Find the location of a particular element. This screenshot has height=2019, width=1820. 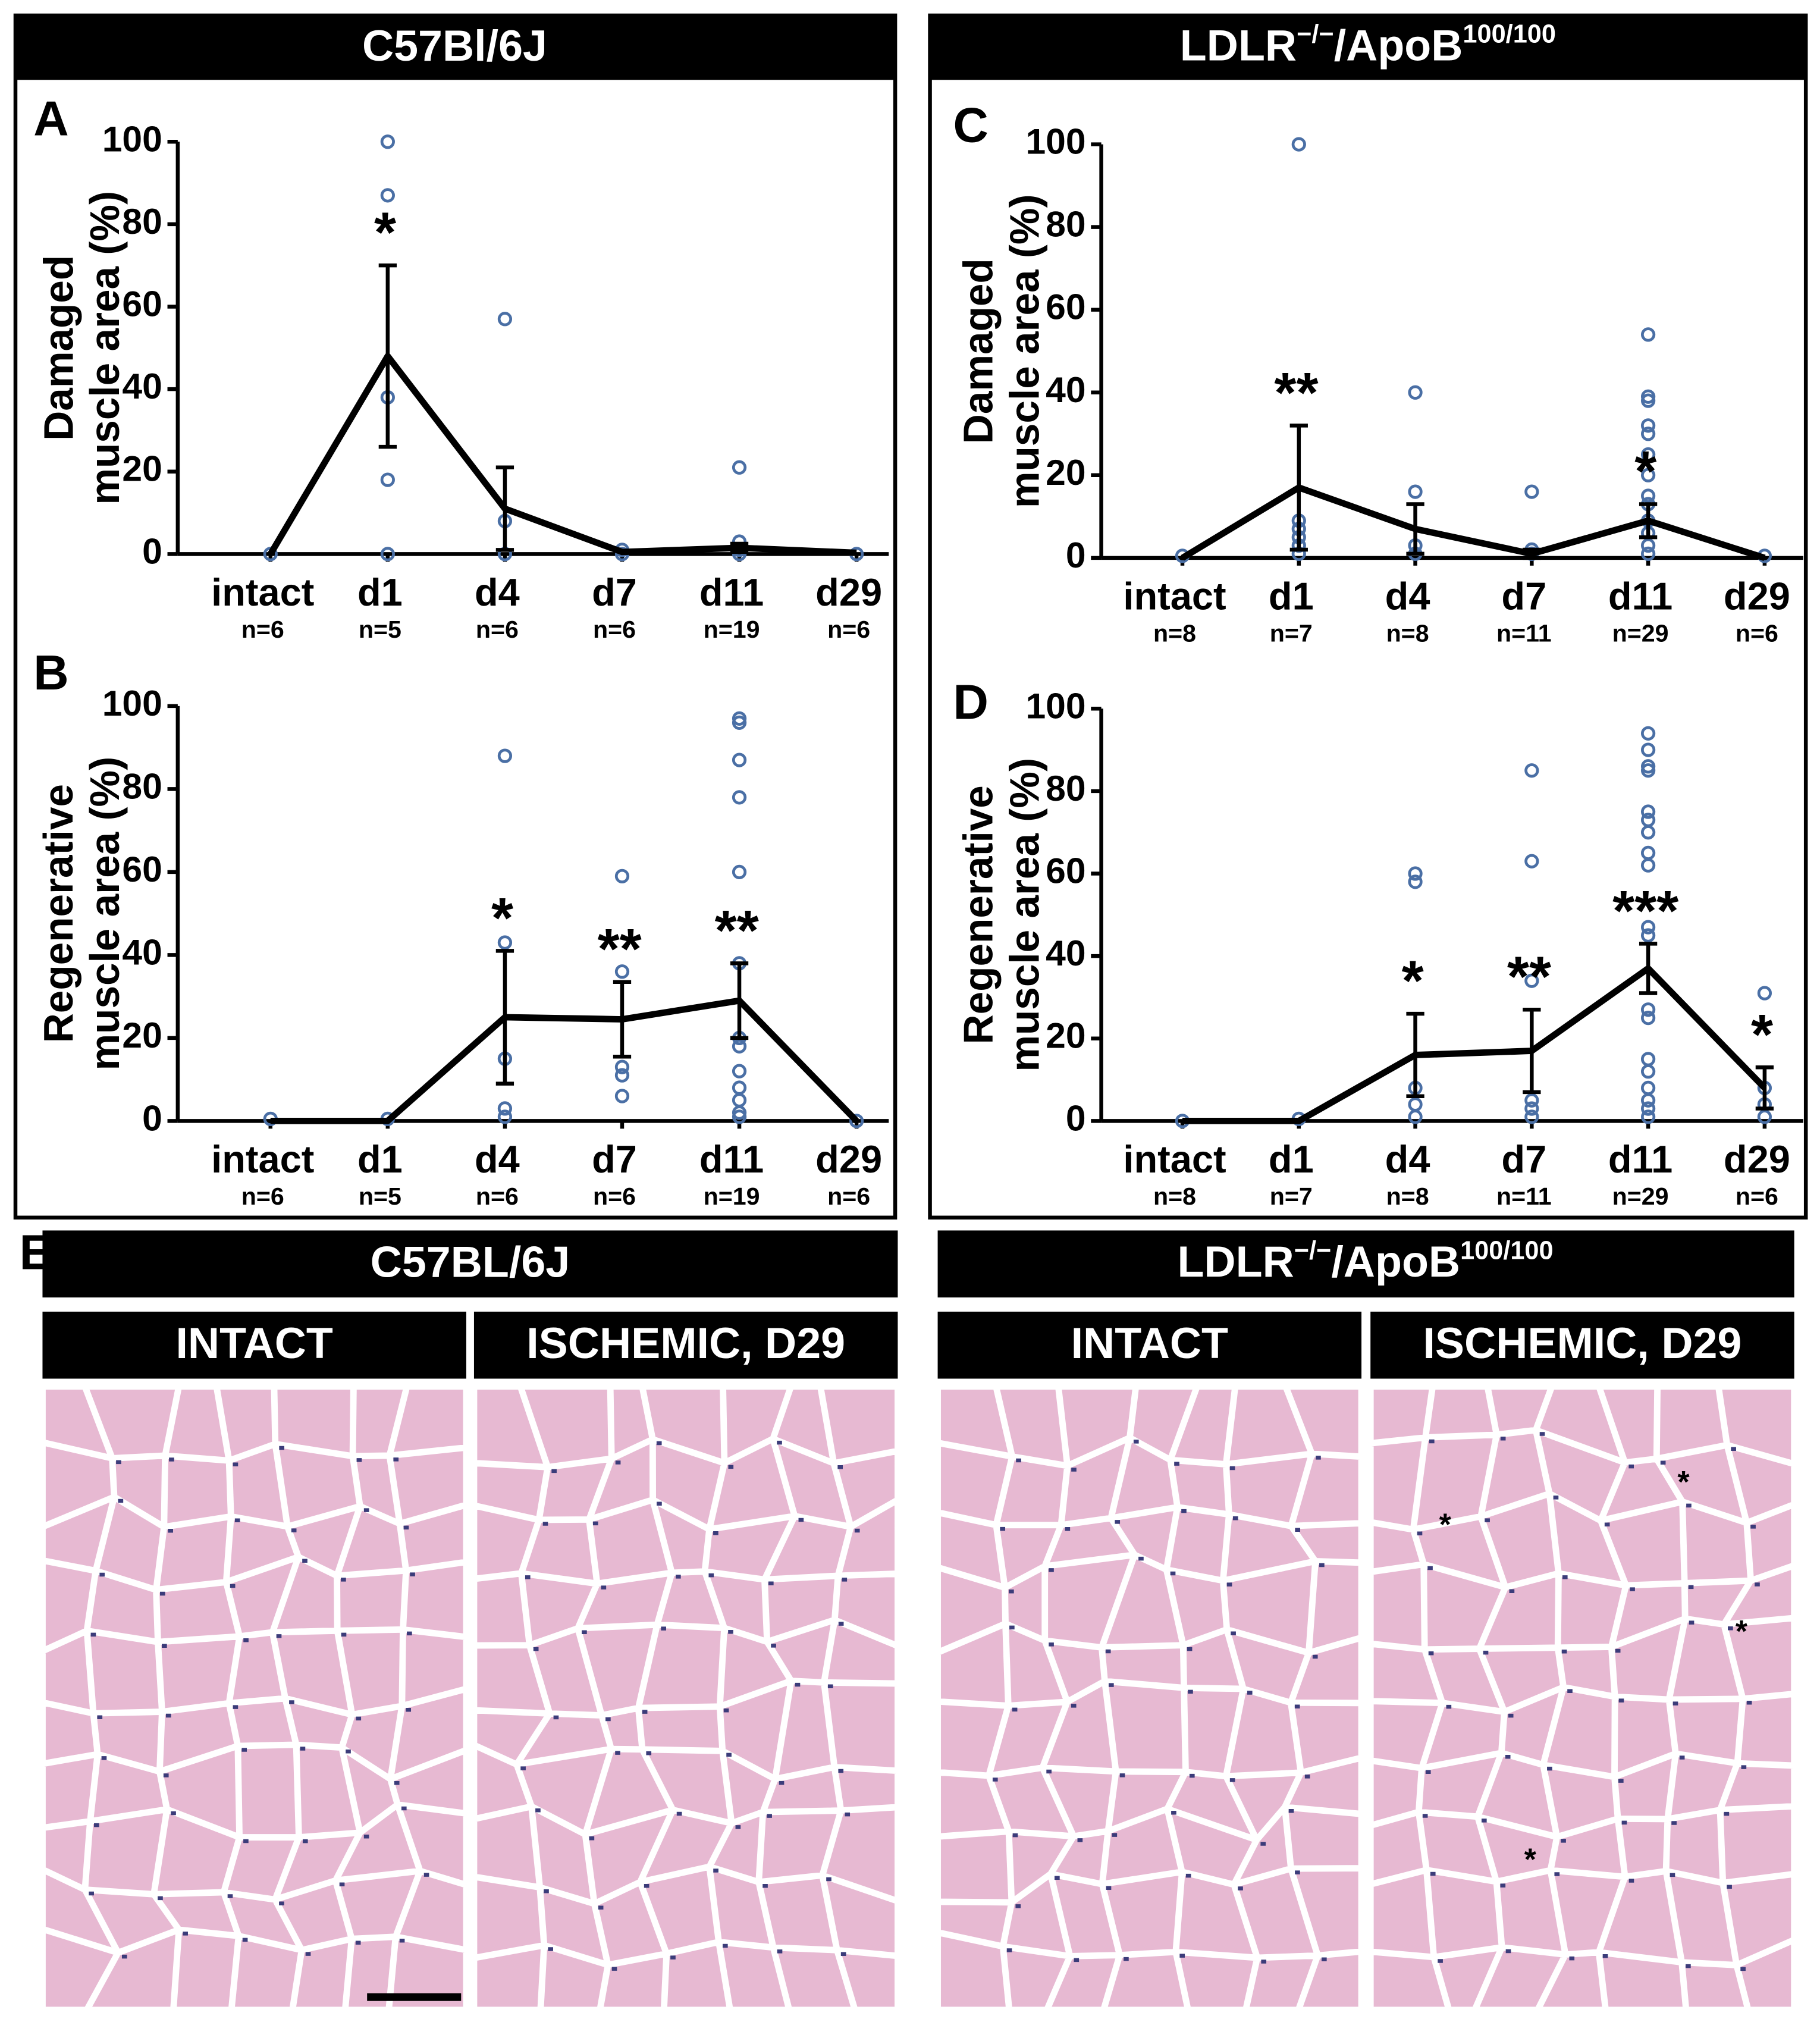

column-title: INTACT is located at coordinates (253, 1343).